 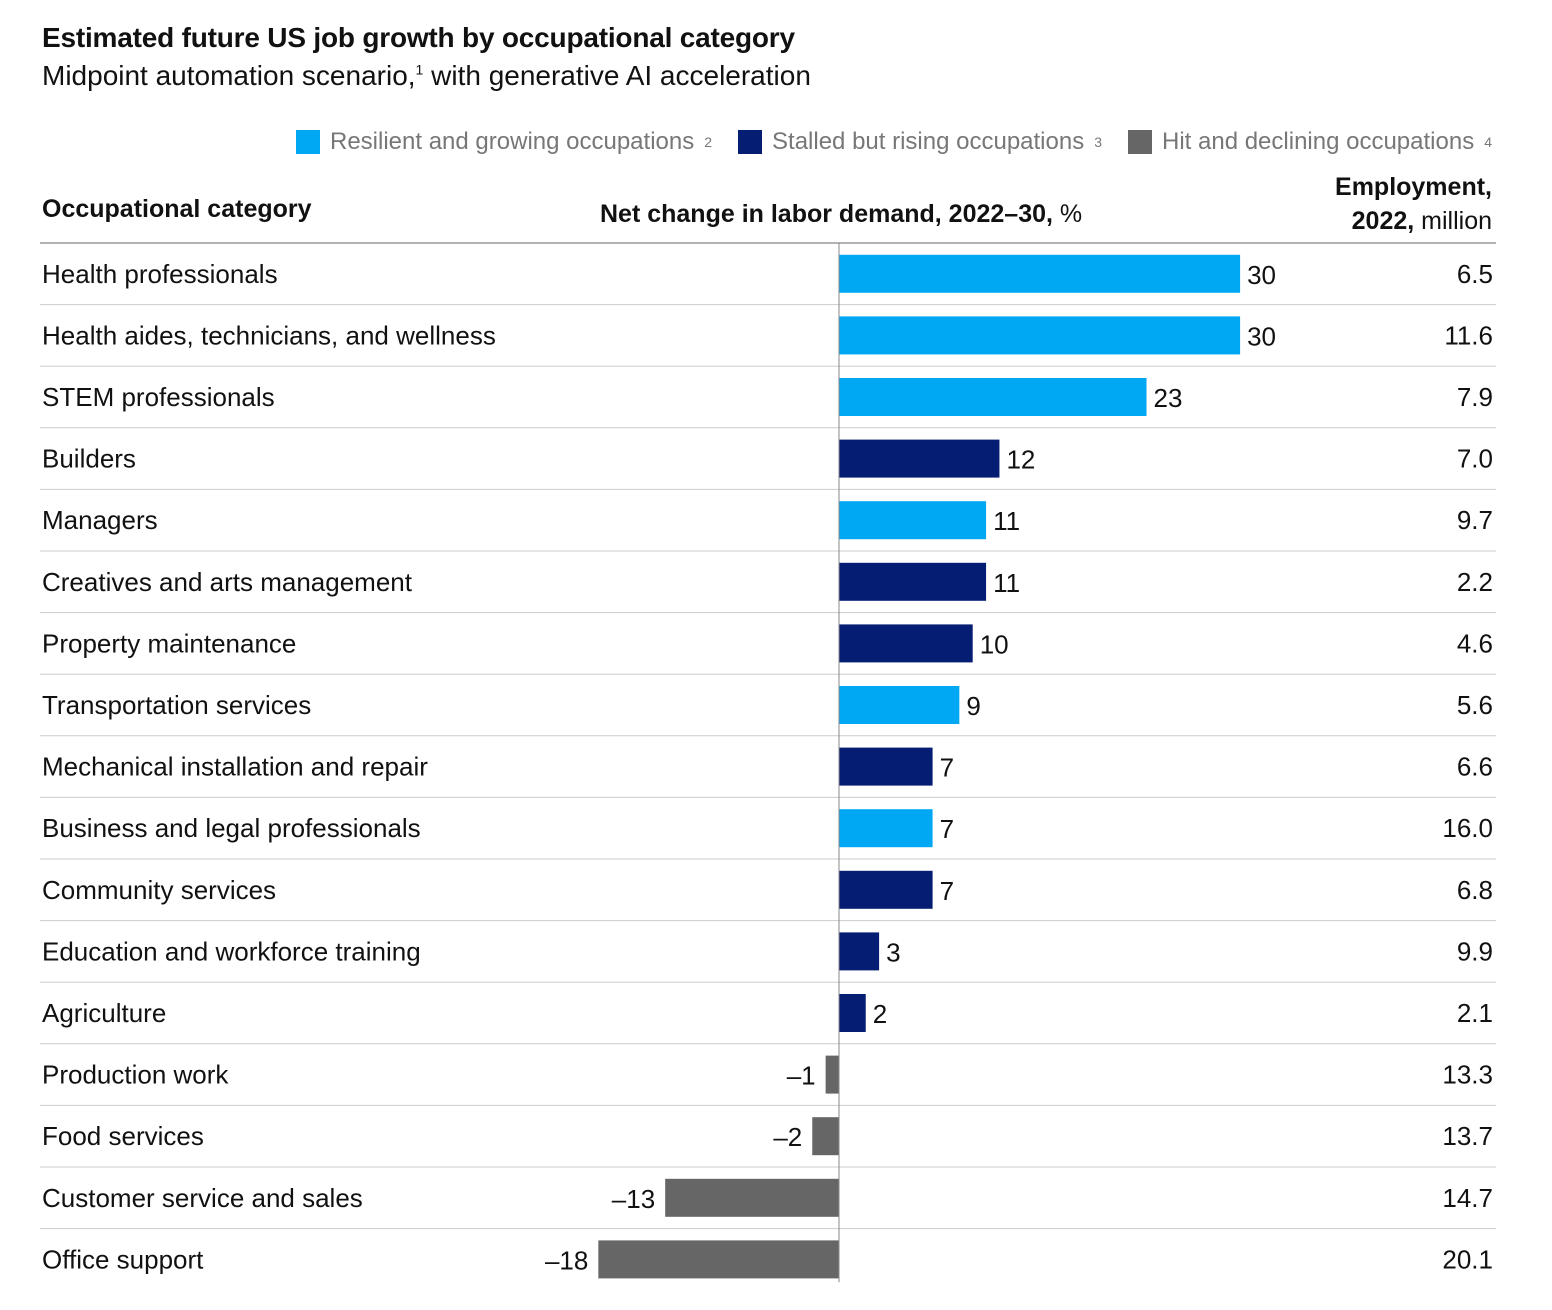 I want to click on header-employment: Employment, 2022, million, so click(x=1413, y=204).